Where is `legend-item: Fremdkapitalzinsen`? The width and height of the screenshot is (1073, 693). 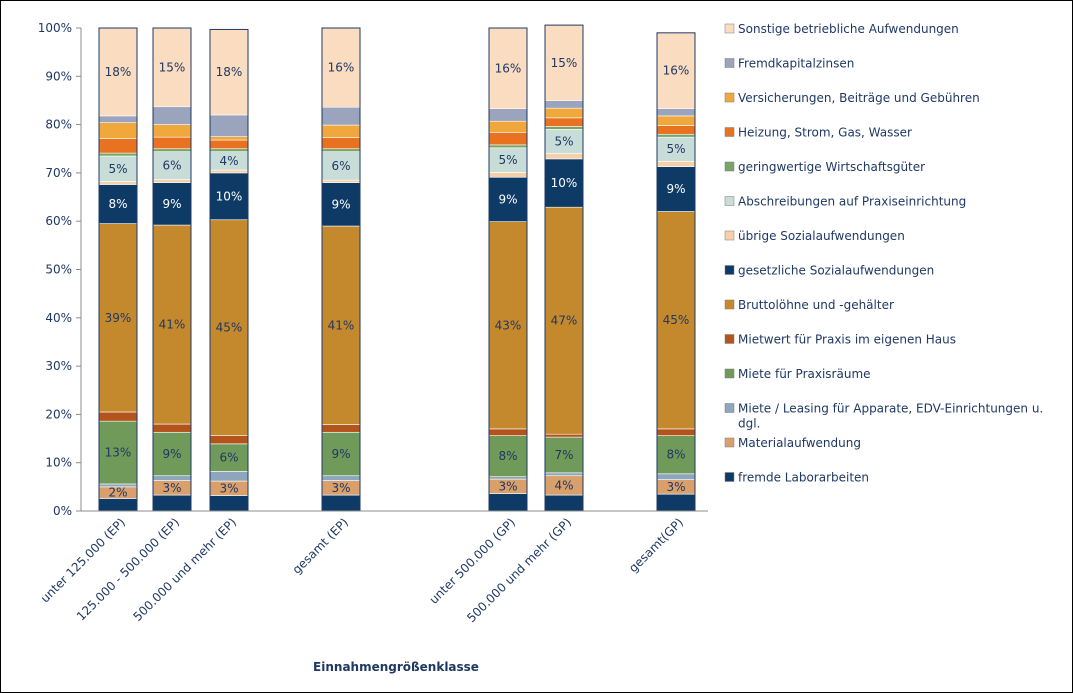
legend-item: Fremdkapitalzinsen is located at coordinates (789, 64).